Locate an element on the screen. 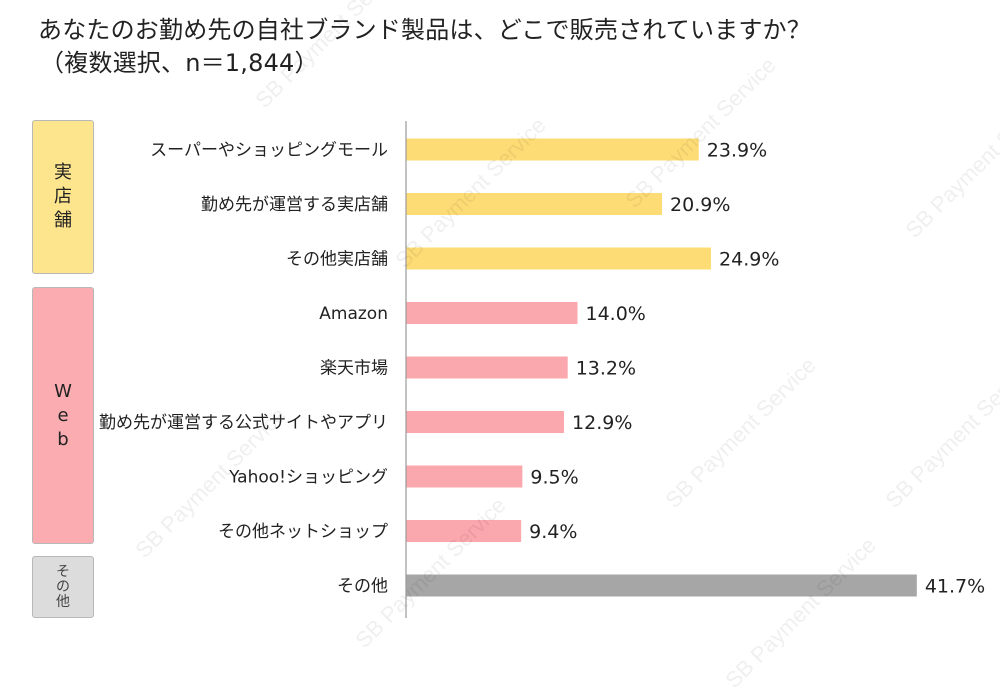  category-label: その他 is located at coordinates (362, 587).